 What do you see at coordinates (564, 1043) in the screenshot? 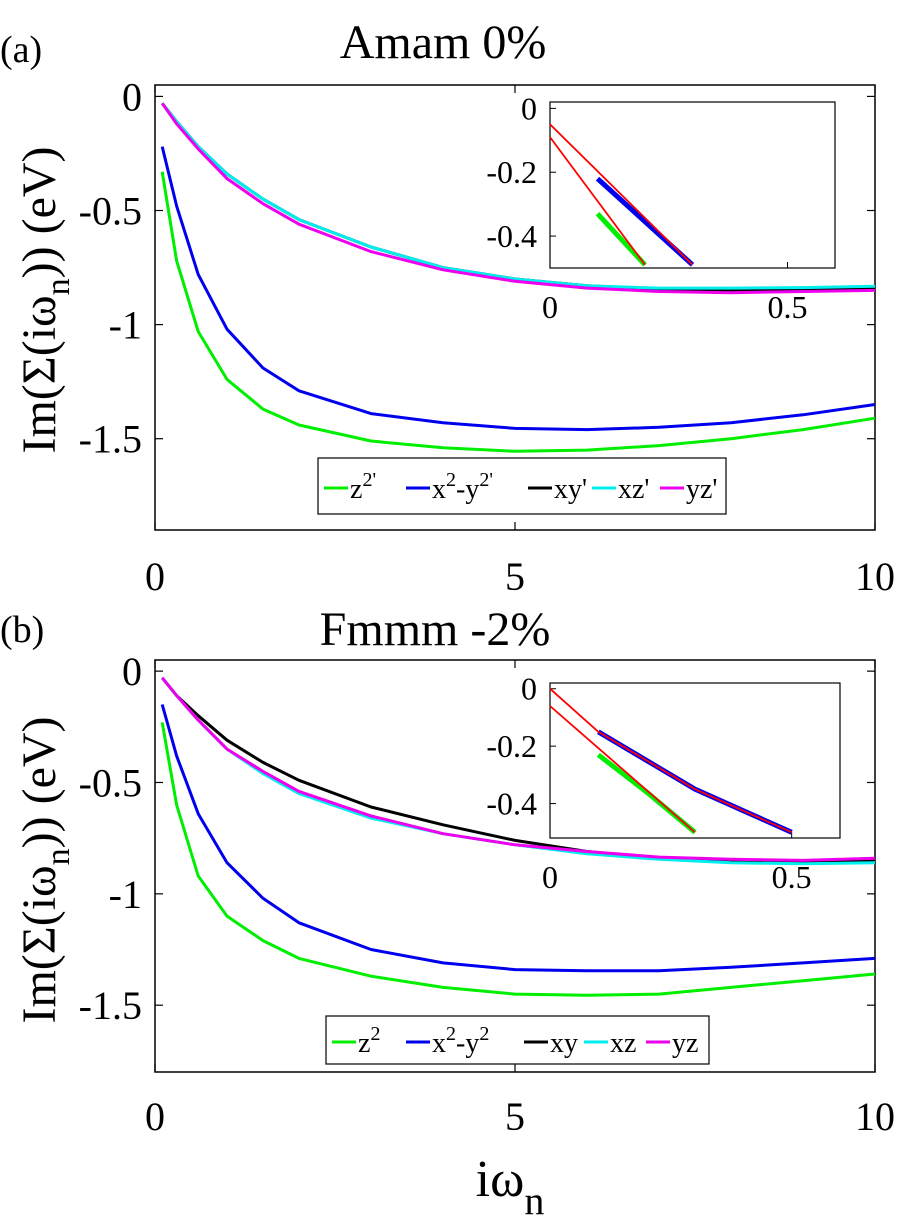
I see `legend-entry: xy` at bounding box center [564, 1043].